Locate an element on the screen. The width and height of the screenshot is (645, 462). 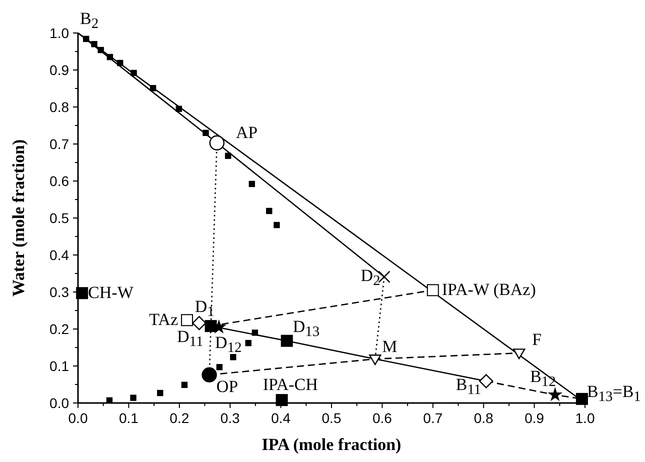
y-tick-label: 0.8 is located at coordinates (60, 107).